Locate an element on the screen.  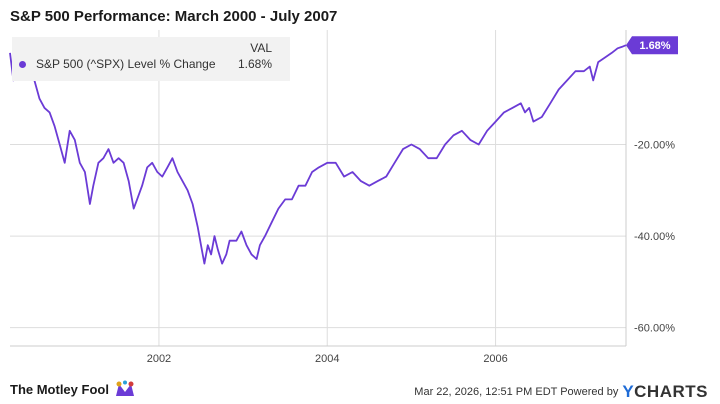
legend-header: VAL is located at coordinates (261, 48).